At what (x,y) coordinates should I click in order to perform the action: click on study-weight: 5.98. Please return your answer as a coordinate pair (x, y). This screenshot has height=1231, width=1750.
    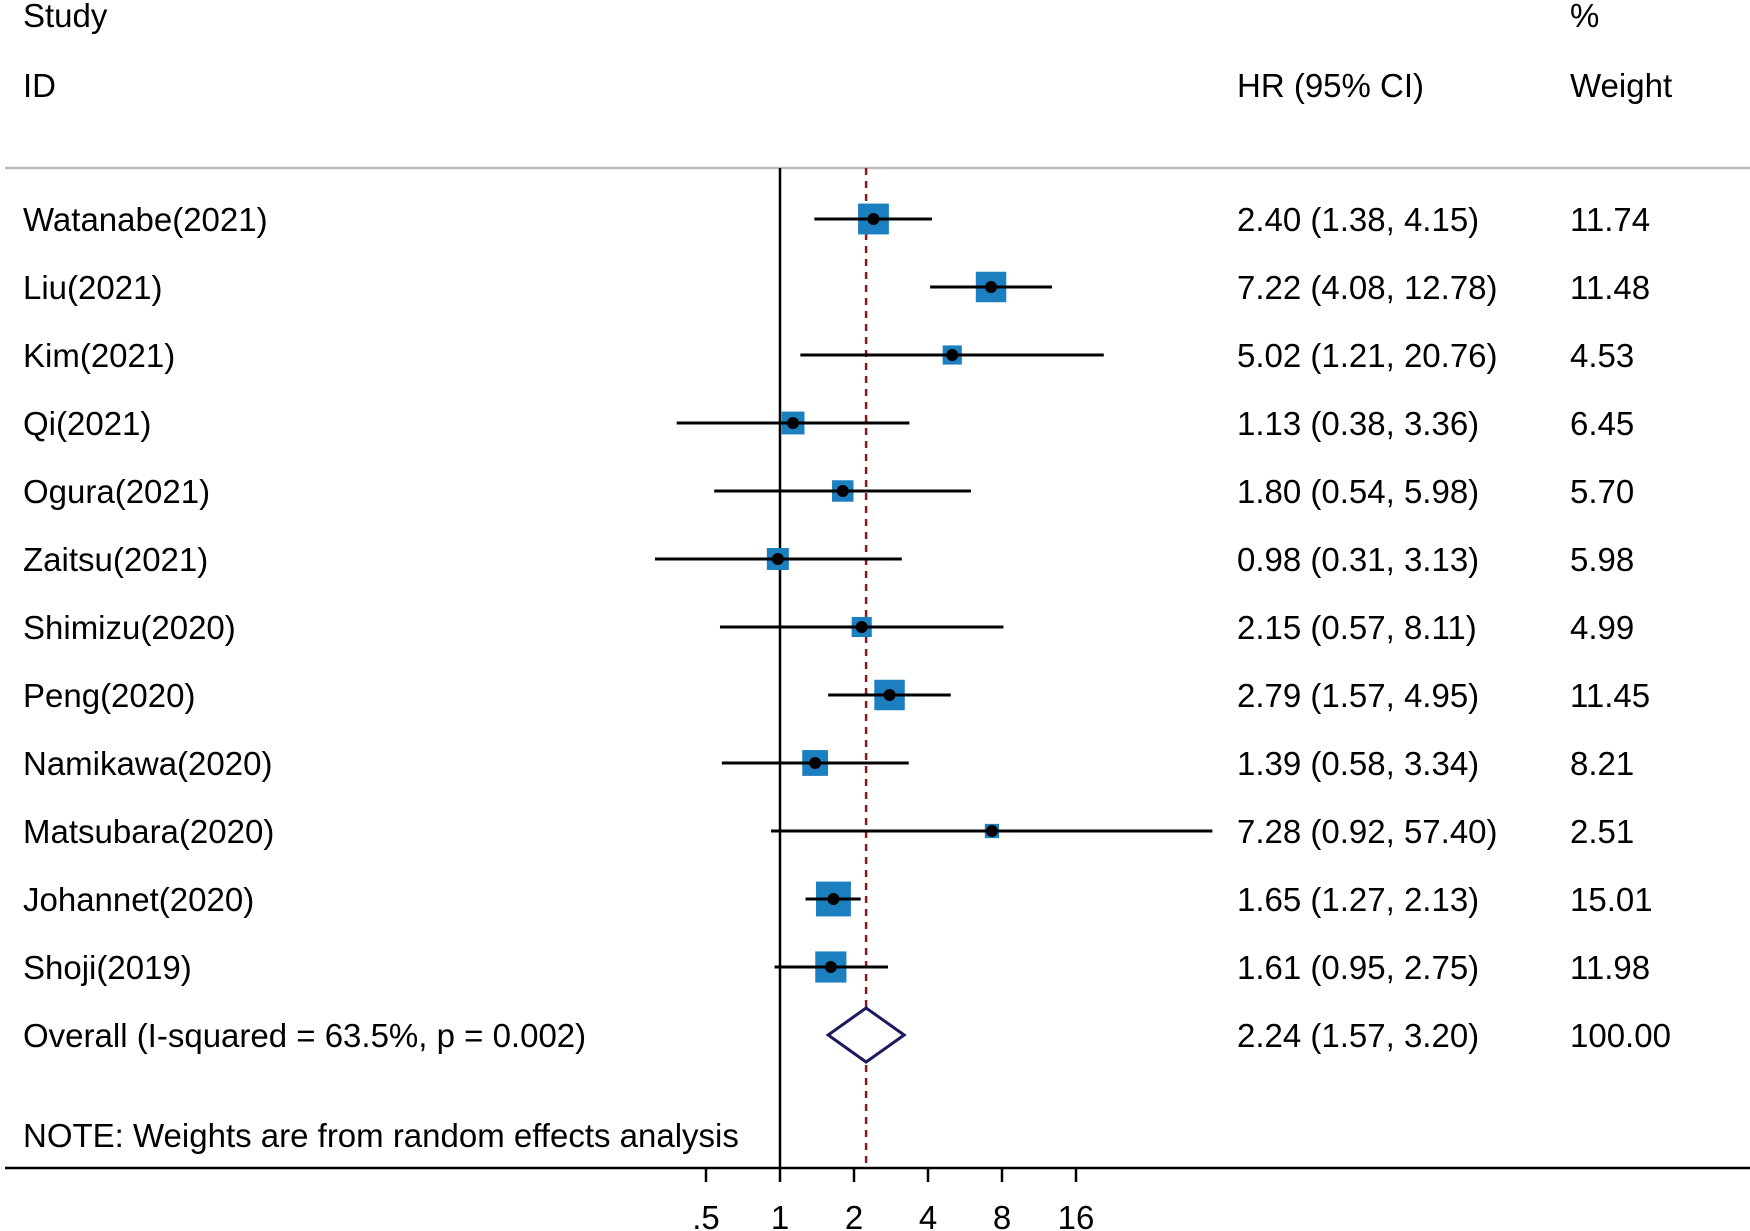
    Looking at the image, I should click on (1602, 559).